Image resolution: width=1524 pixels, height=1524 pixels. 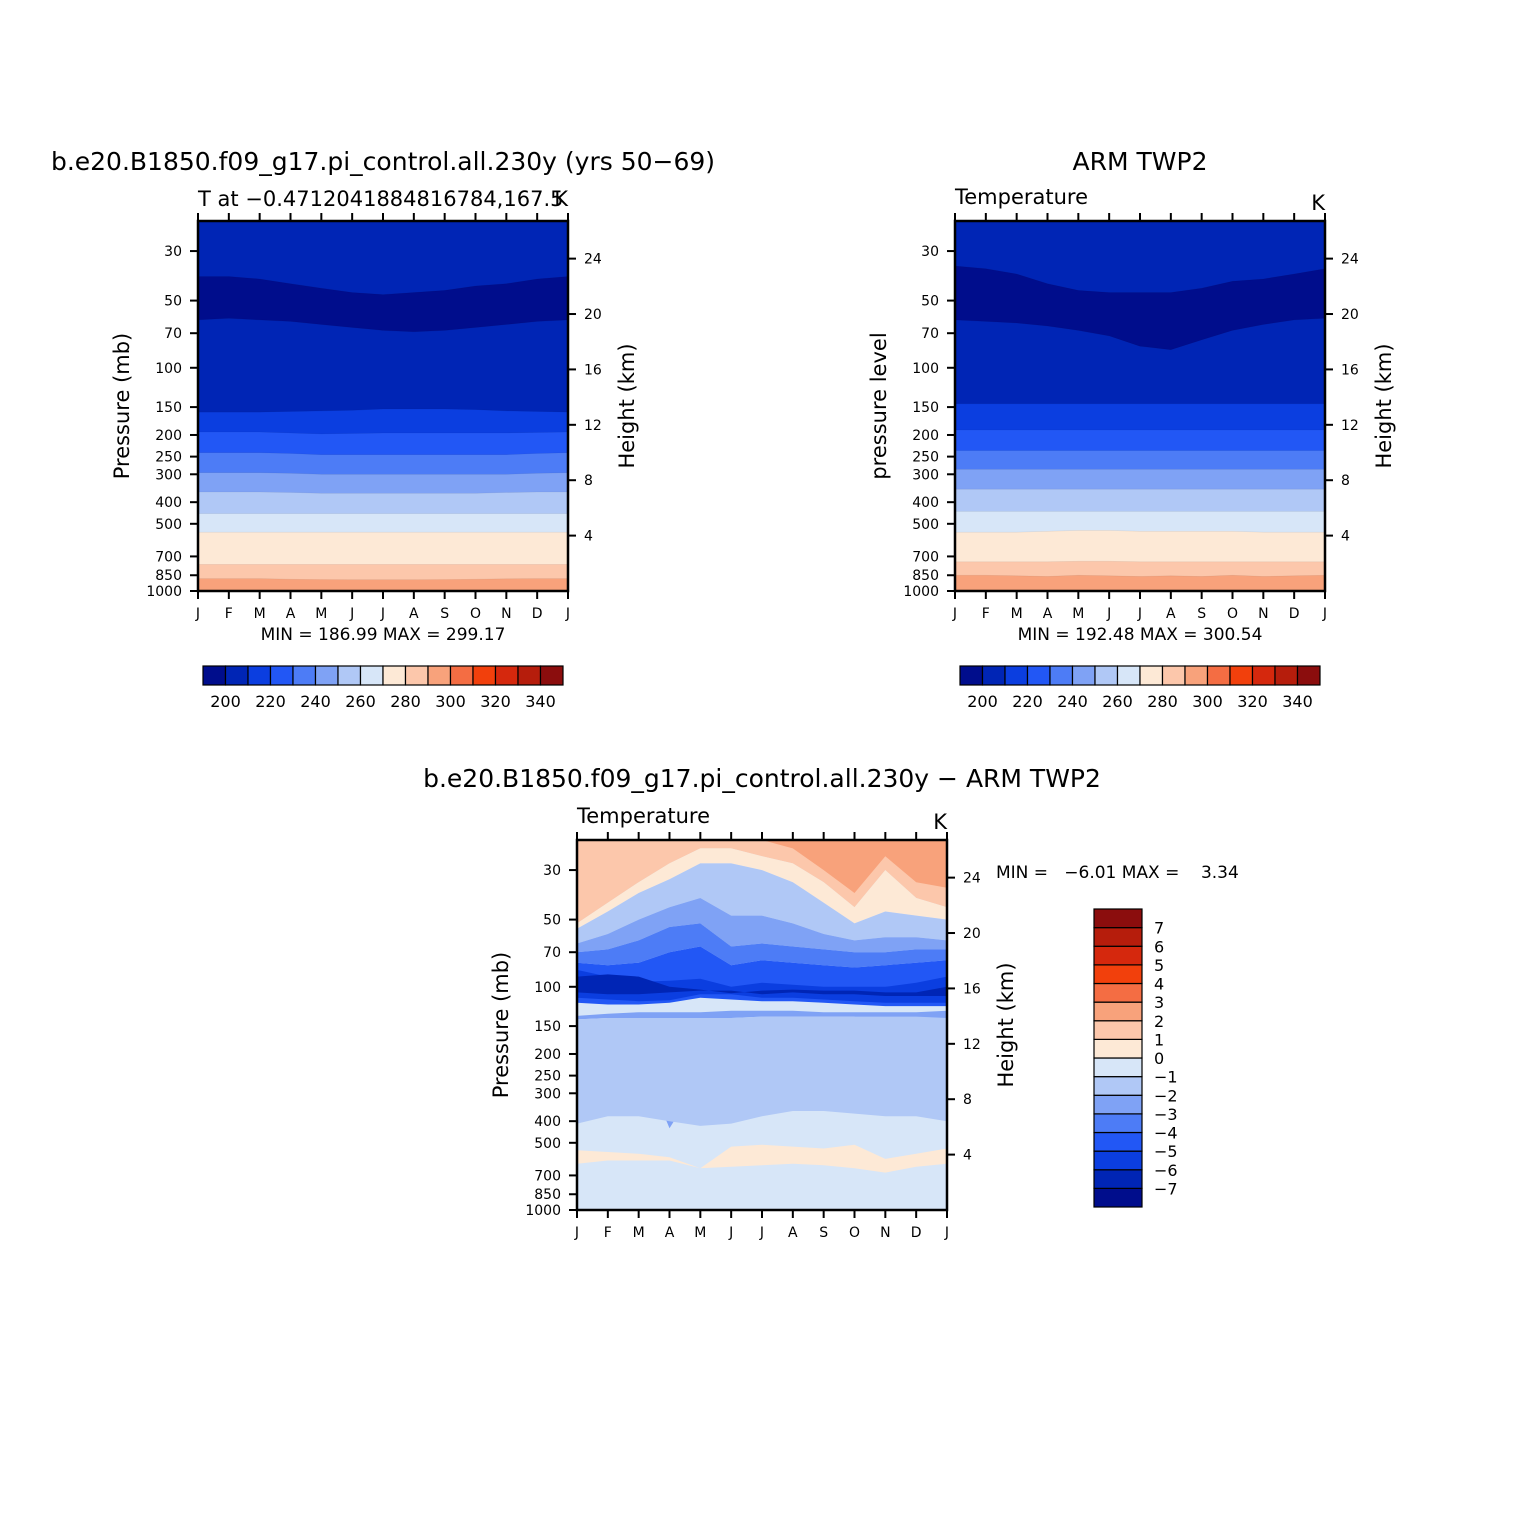 I want to click on panel-subtitle-right: K, so click(x=1318, y=203).